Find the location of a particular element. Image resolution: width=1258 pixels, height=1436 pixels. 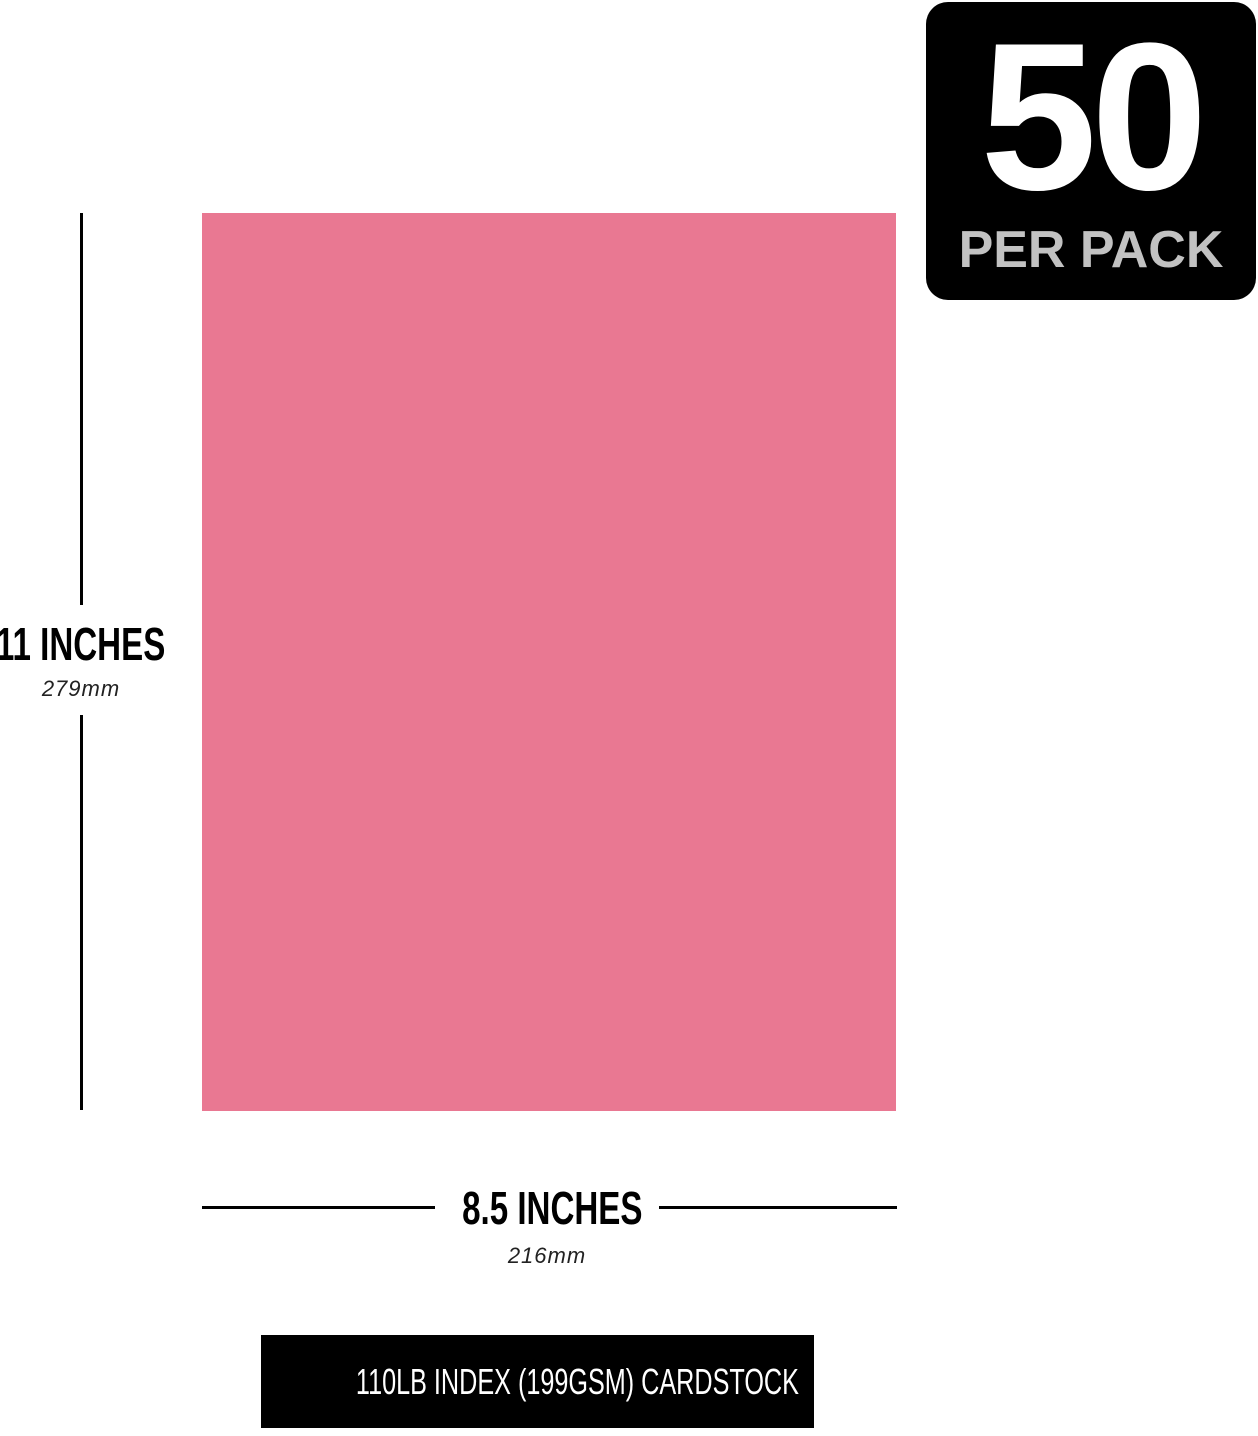

paper-weight-label: 110LB INDEX (199GSM) CARDSTOCK is located at coordinates (577, 1381).